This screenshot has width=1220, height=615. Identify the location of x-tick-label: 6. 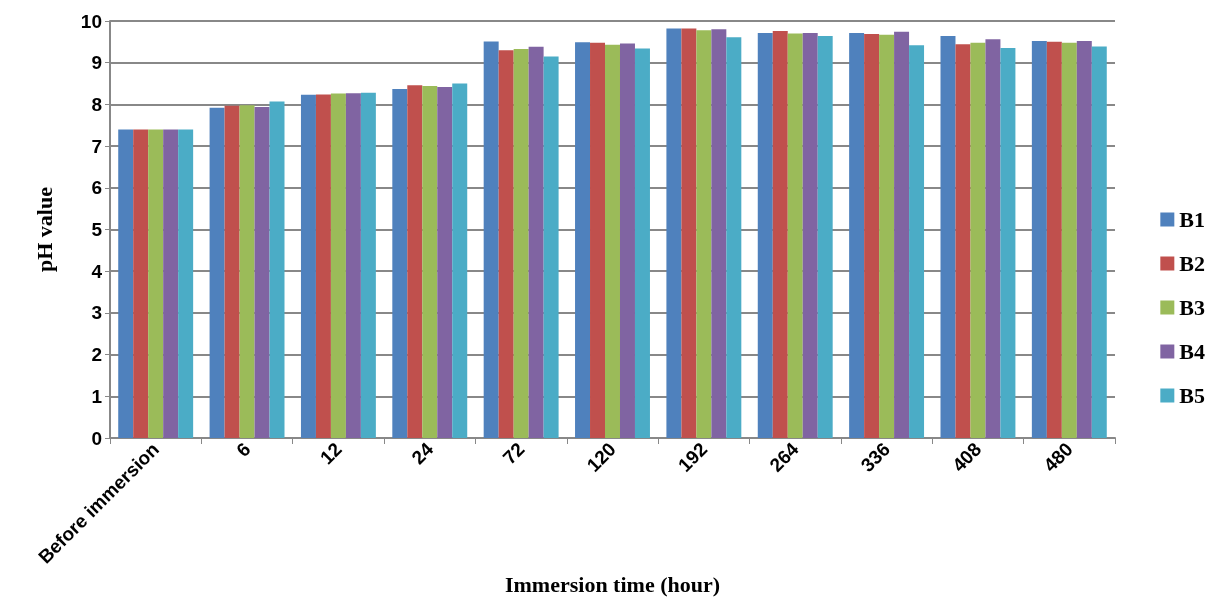
(243, 449).